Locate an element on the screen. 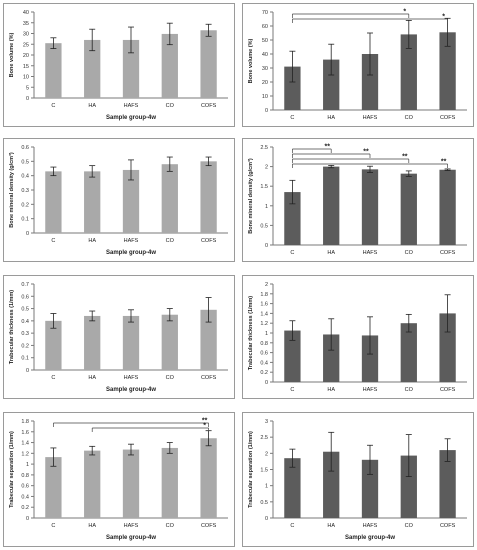 This screenshot has height=550, width=477. y-tick-label: 2 is located at coordinates (266, 285).